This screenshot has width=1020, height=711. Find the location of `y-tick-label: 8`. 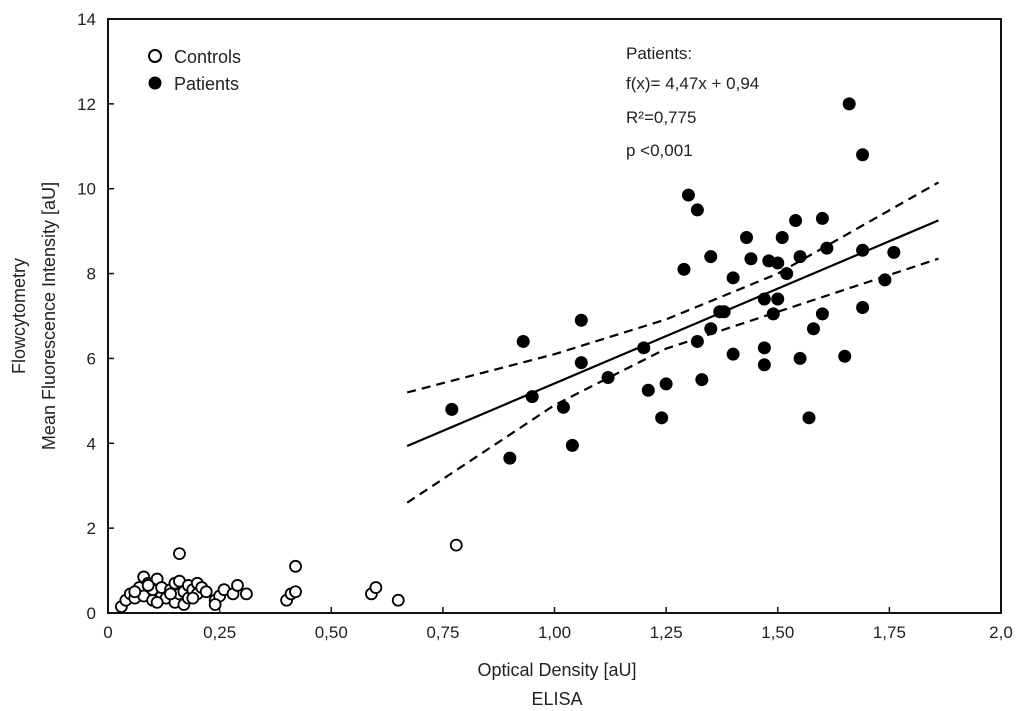

y-tick-label: 8 is located at coordinates (91, 274).